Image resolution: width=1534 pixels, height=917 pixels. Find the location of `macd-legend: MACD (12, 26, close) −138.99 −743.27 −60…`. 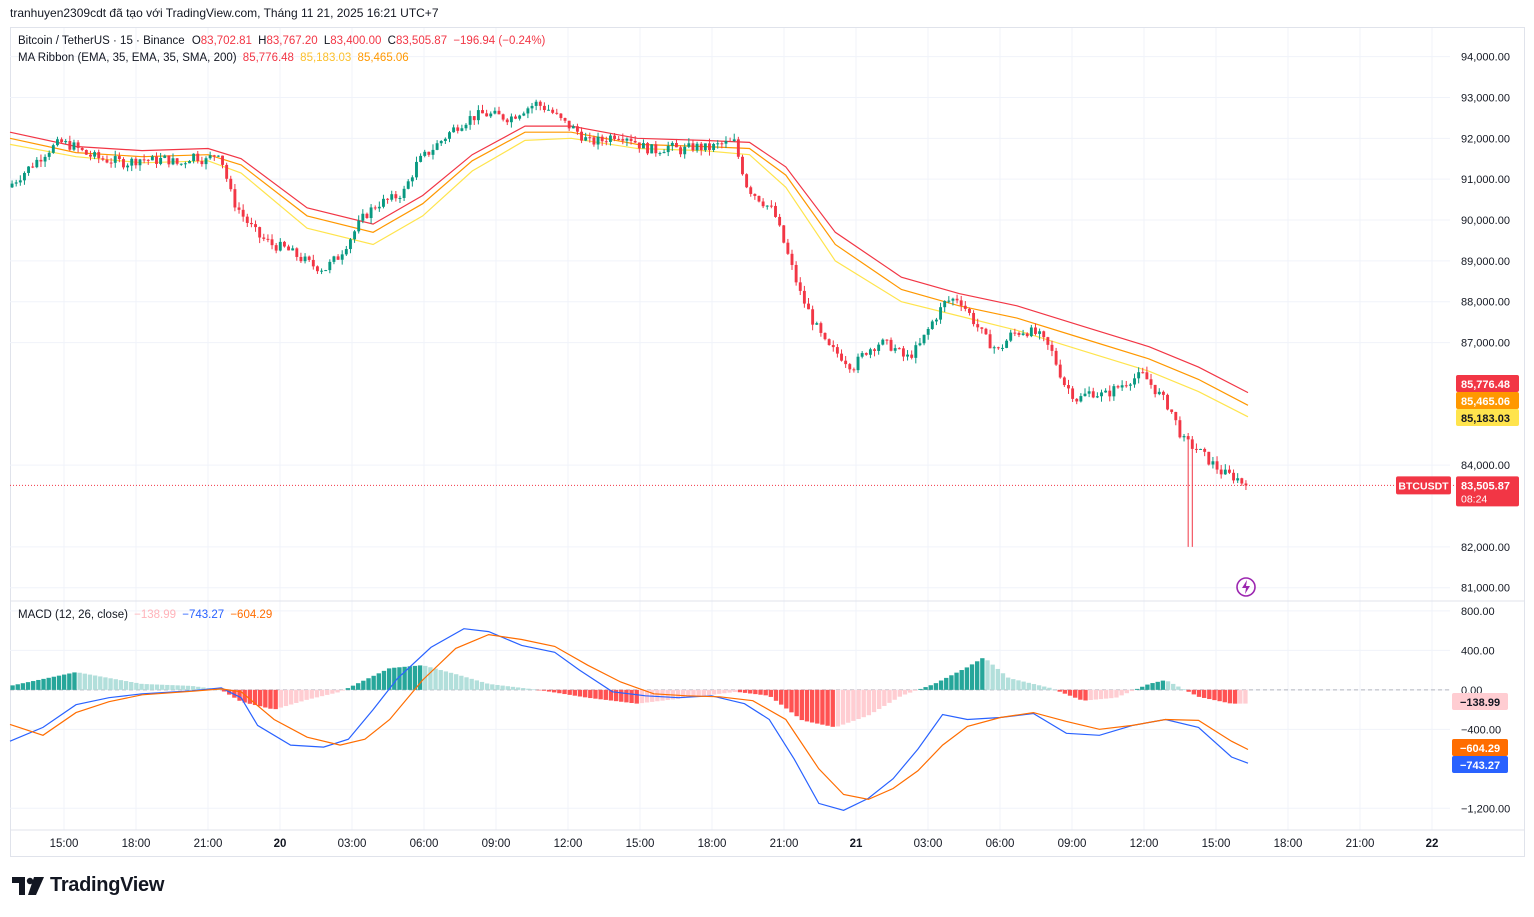

macd-legend: MACD (12, 26, close) −138.99 −743.27 −60… is located at coordinates (145, 615).